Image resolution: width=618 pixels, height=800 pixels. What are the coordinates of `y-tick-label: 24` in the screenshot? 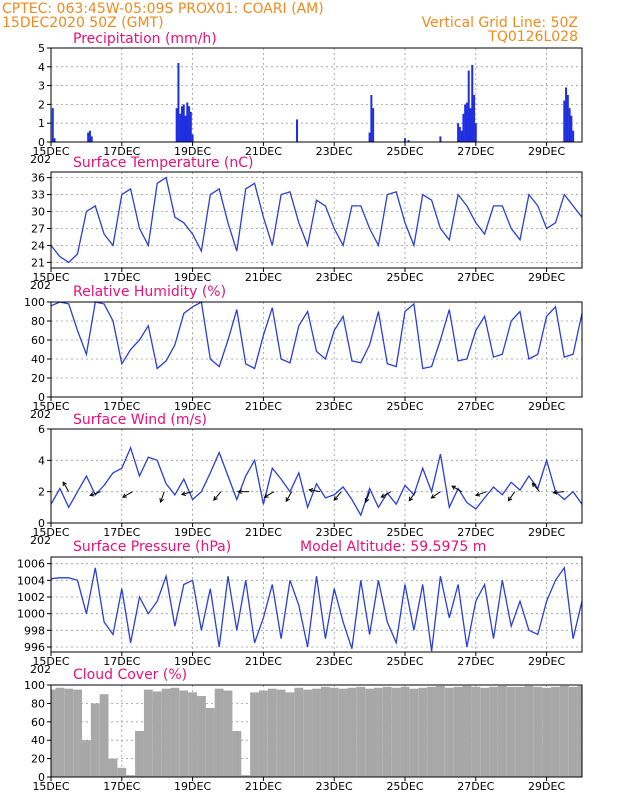 It's located at (38, 245).